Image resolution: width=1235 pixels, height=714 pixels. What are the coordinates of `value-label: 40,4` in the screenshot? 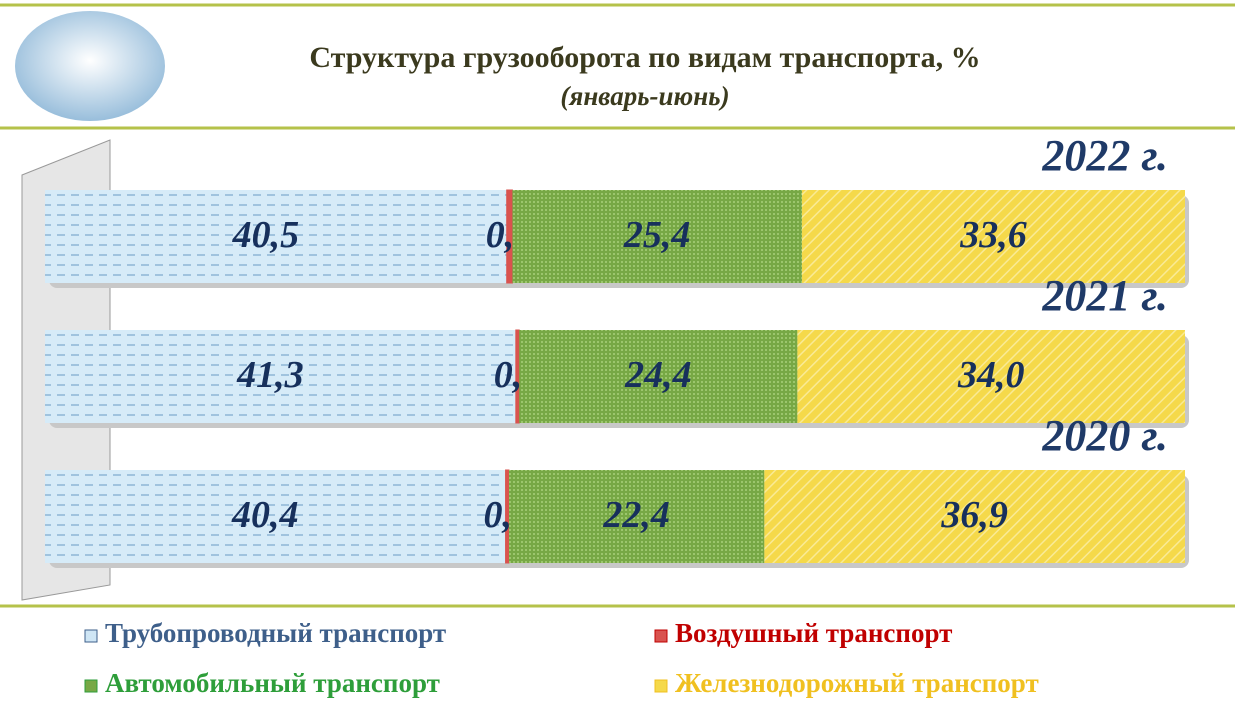 It's located at (265, 515).